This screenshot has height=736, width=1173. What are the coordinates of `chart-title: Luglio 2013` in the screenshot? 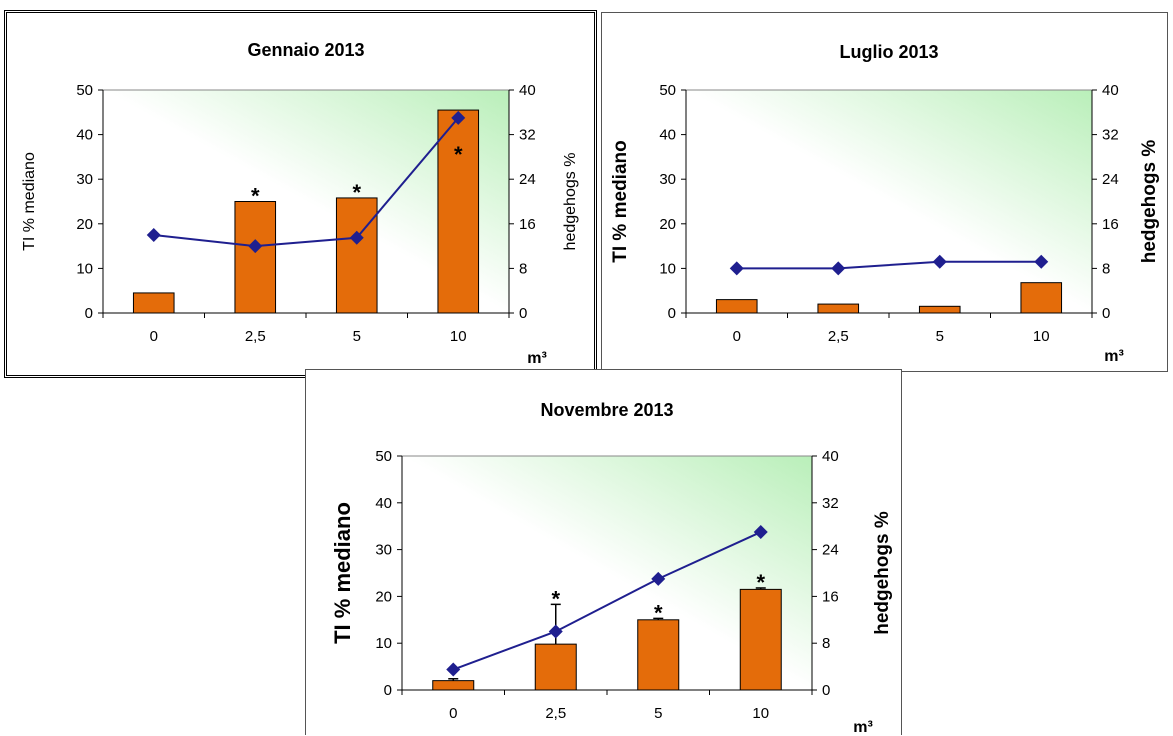 It's located at (888, 52).